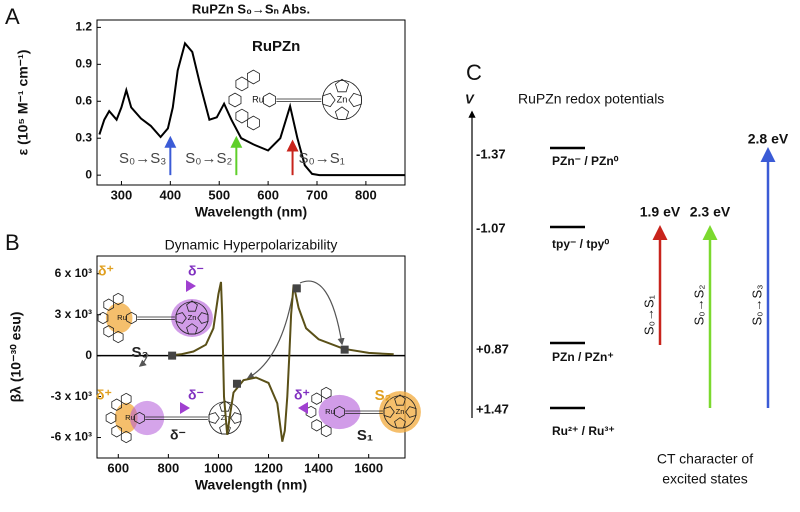 The width and height of the screenshot is (800, 512). Describe the element at coordinates (23, 103) in the screenshot. I see `y-axis-title: ε (10⁵ M⁻¹ cm⁻¹)` at that location.